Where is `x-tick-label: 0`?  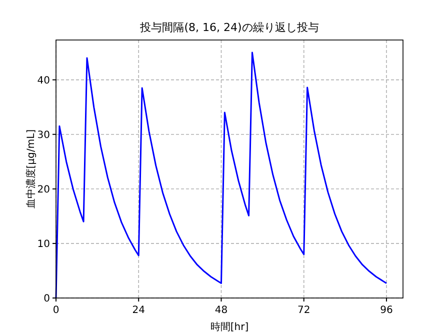 x-tick-label: 0 is located at coordinates (56, 310).